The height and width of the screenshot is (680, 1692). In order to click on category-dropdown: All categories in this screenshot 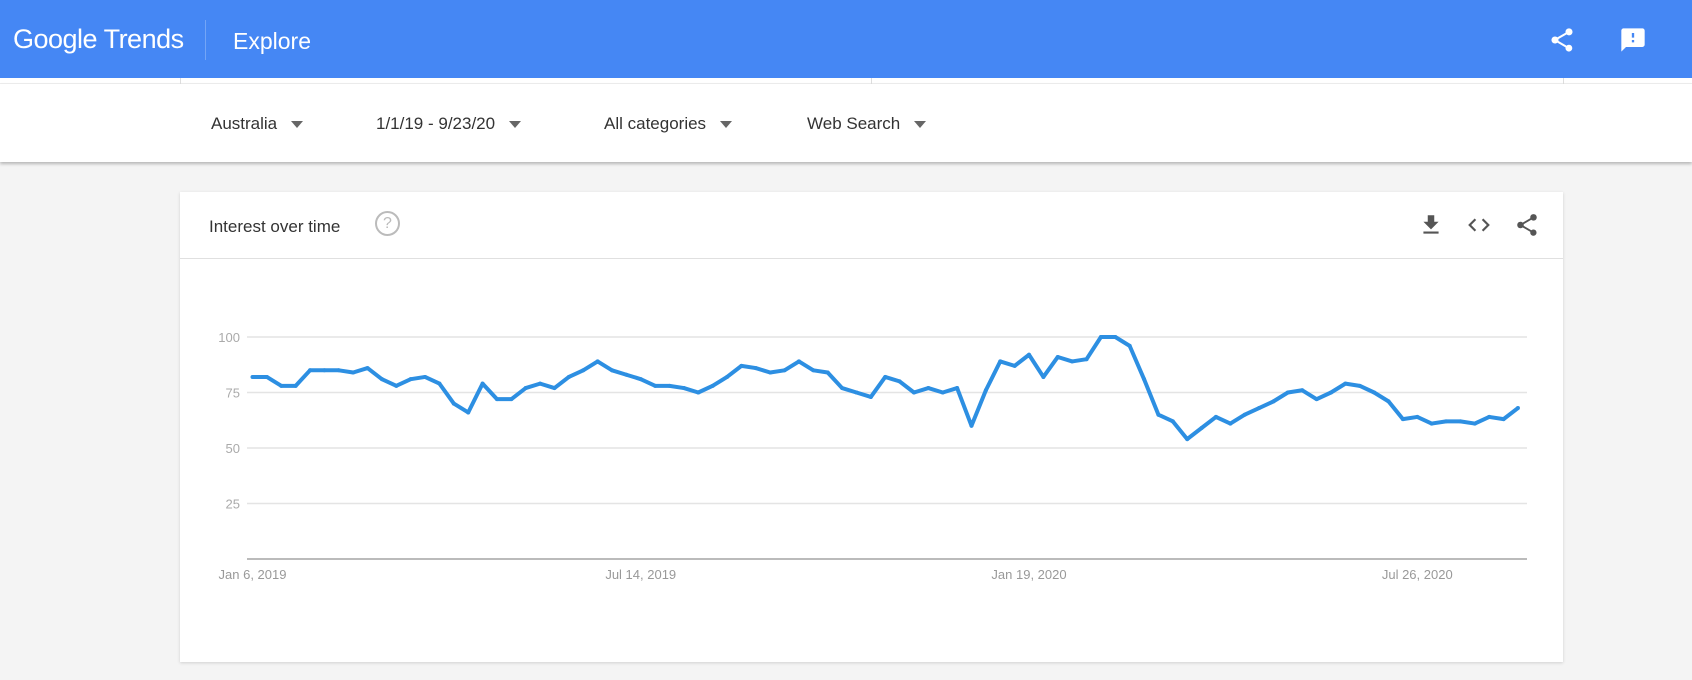, I will do `click(668, 124)`.